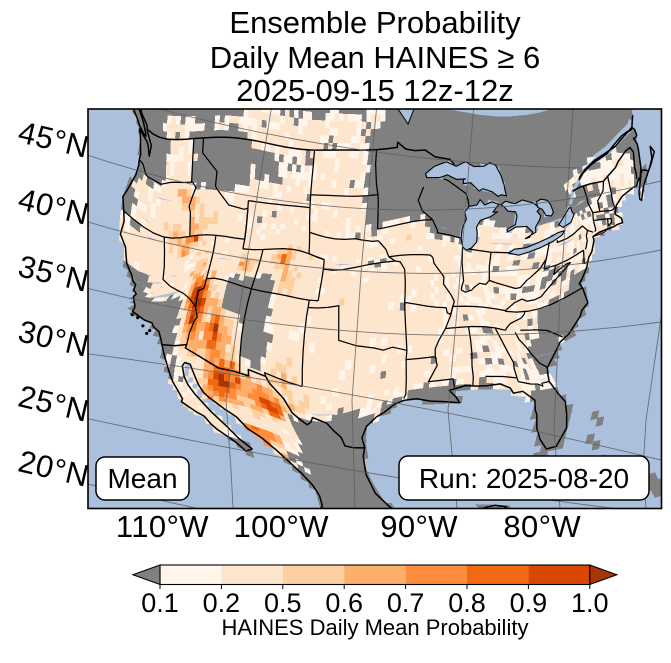 Image resolution: width=671 pixels, height=663 pixels. Describe the element at coordinates (160, 603) in the screenshot. I see `svg-text: 0.1` at that location.